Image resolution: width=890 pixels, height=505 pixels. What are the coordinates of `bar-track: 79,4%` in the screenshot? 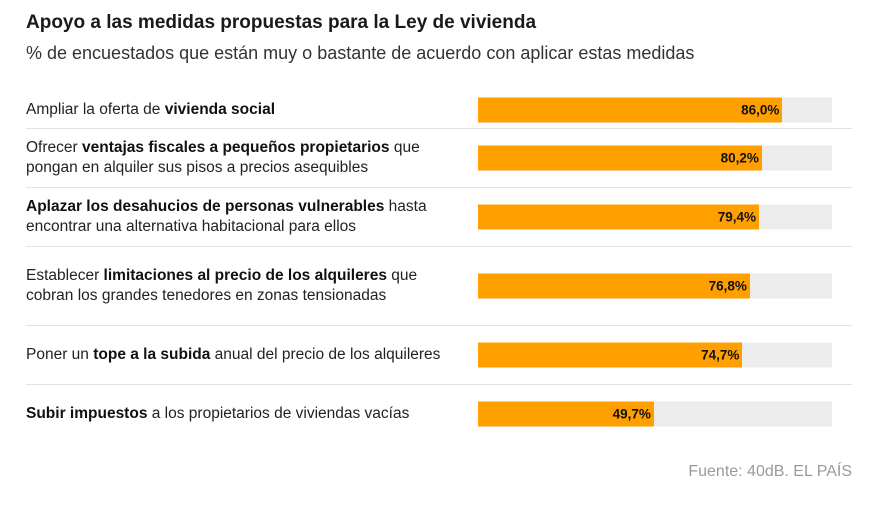 It's located at (655, 217).